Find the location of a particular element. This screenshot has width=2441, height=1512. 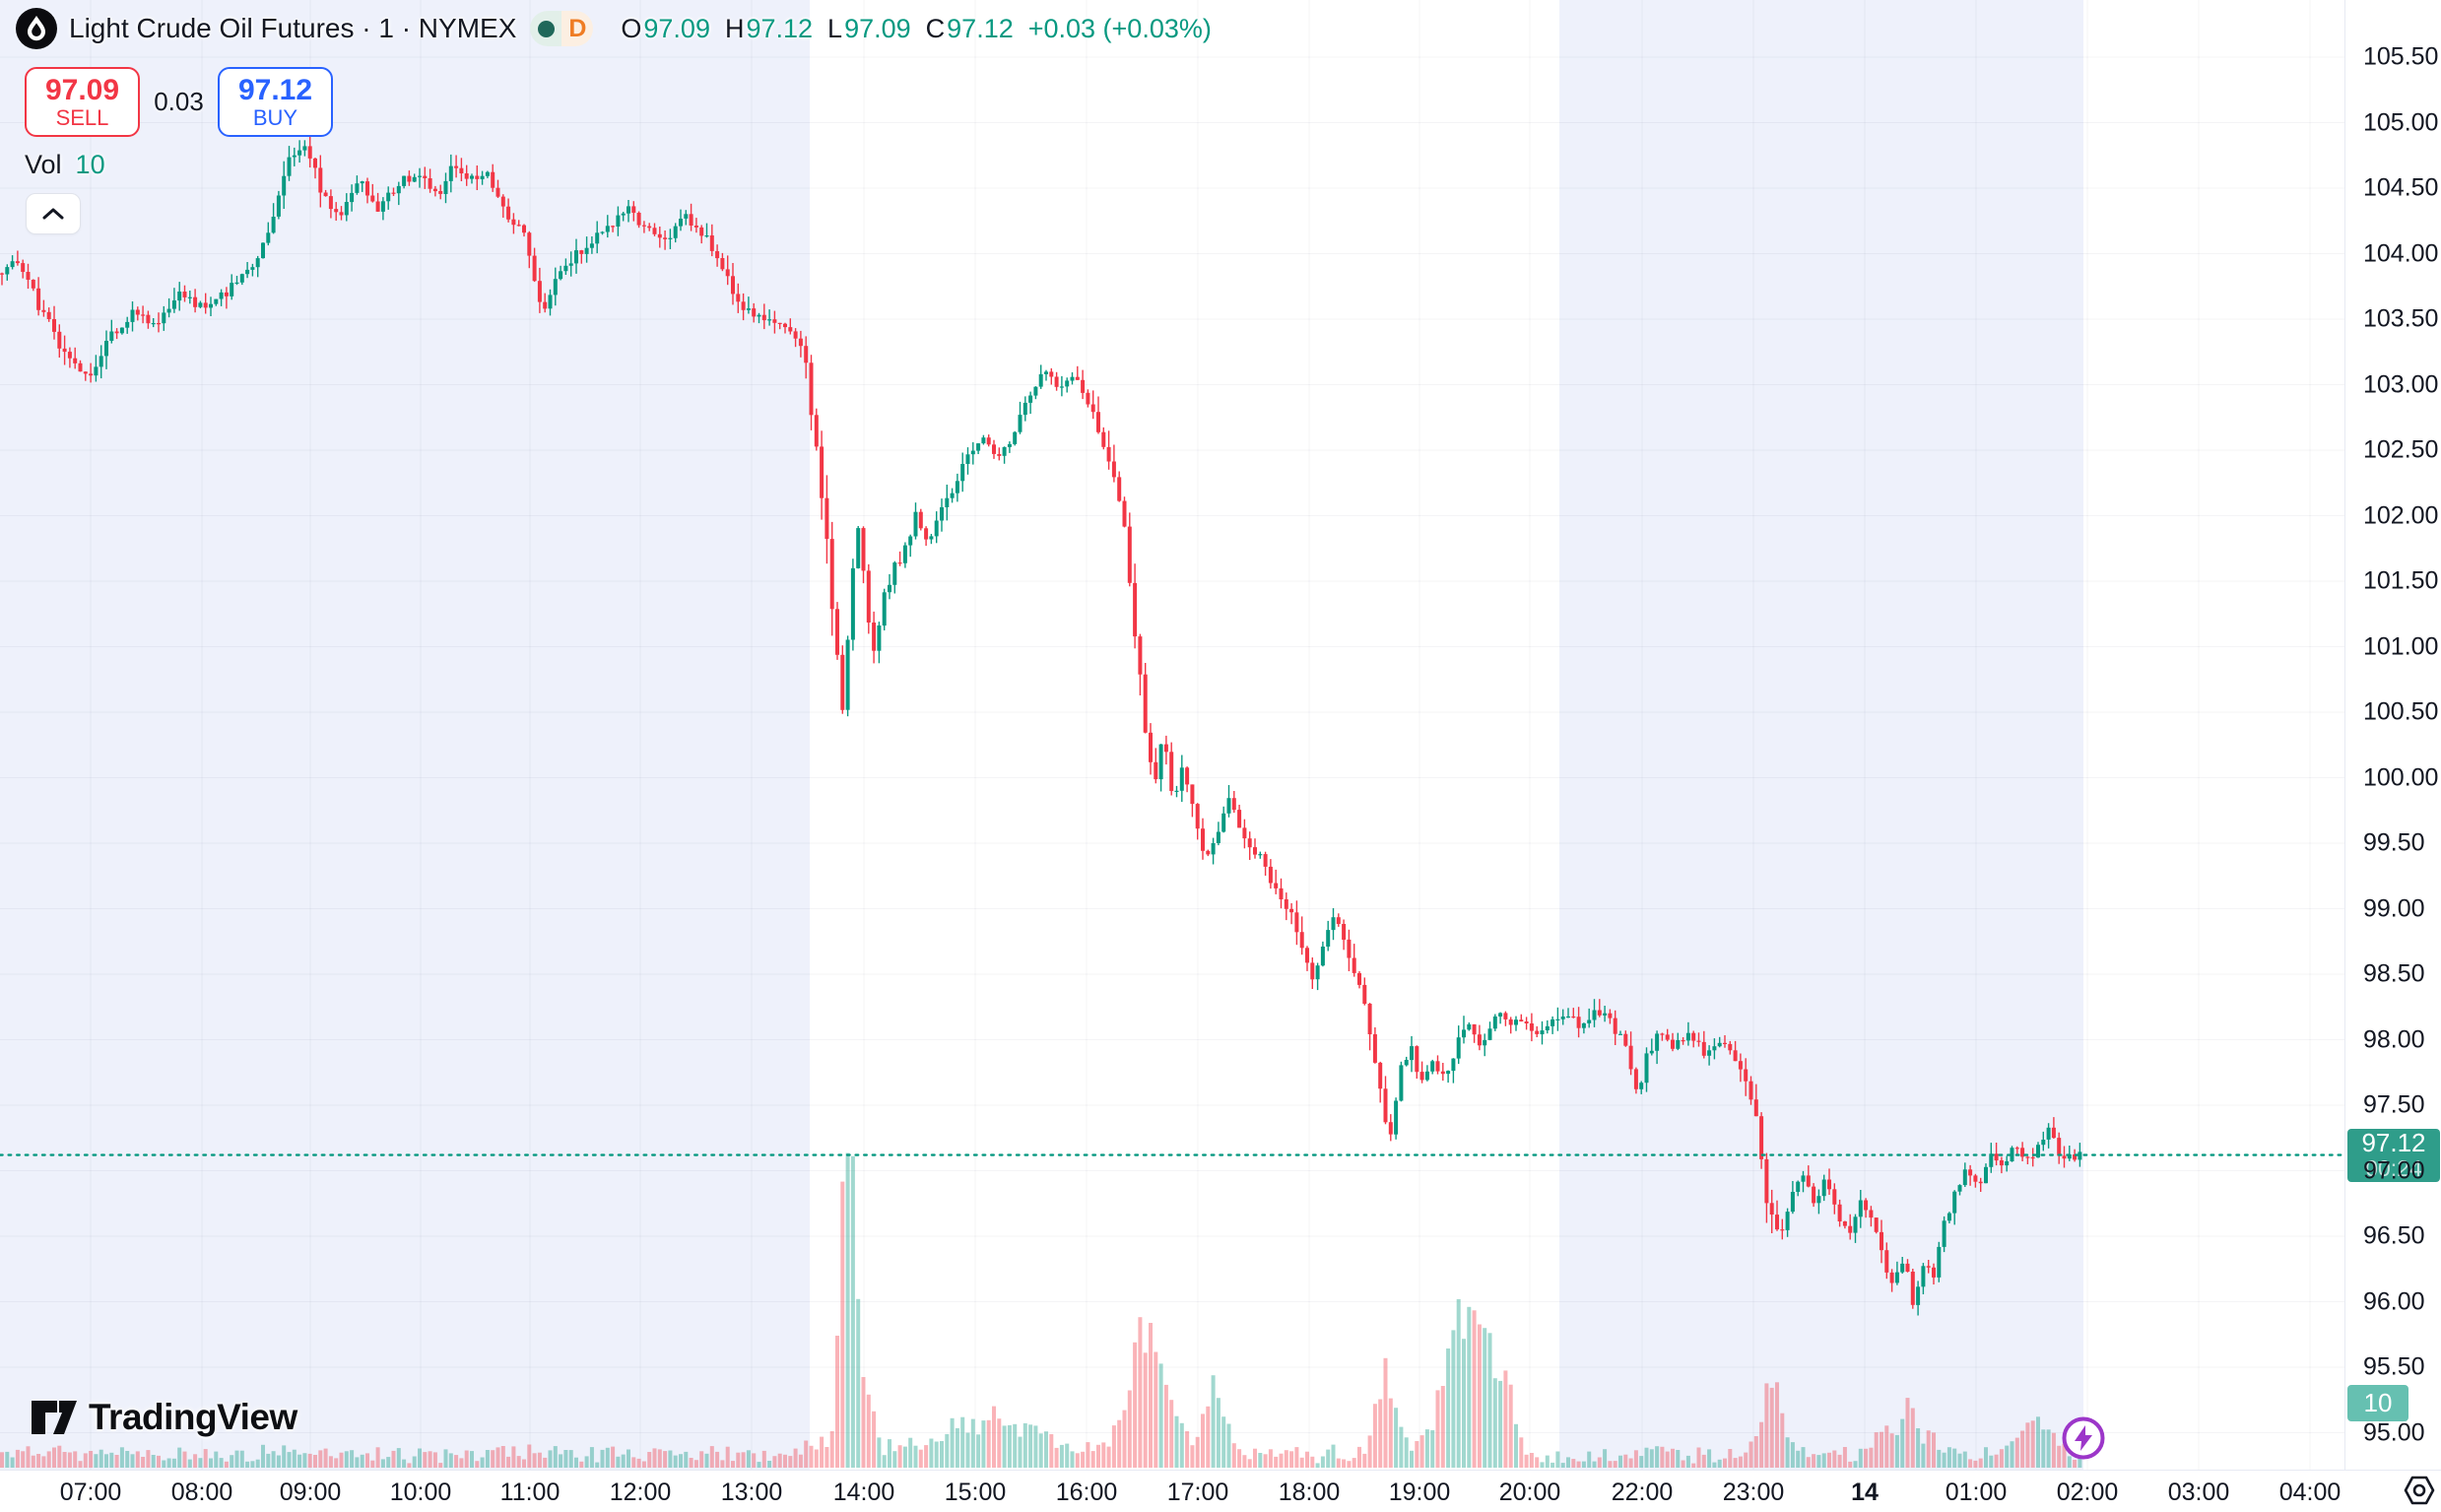

low-value: 97.09 is located at coordinates (877, 28).